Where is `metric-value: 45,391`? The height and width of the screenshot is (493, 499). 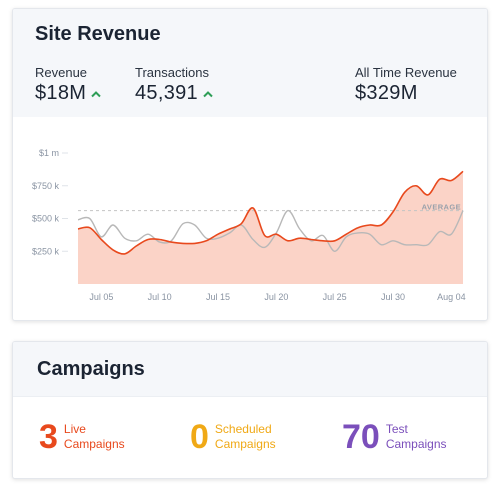 metric-value: 45,391 is located at coordinates (166, 93).